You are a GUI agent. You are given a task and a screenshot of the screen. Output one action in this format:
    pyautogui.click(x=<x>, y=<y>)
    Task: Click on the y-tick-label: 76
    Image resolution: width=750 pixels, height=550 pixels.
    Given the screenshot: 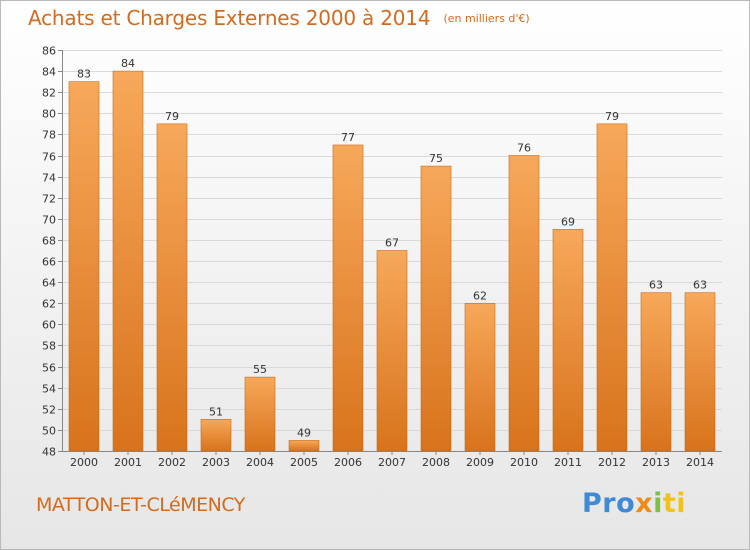 What is the action you would take?
    pyautogui.click(x=49, y=157)
    